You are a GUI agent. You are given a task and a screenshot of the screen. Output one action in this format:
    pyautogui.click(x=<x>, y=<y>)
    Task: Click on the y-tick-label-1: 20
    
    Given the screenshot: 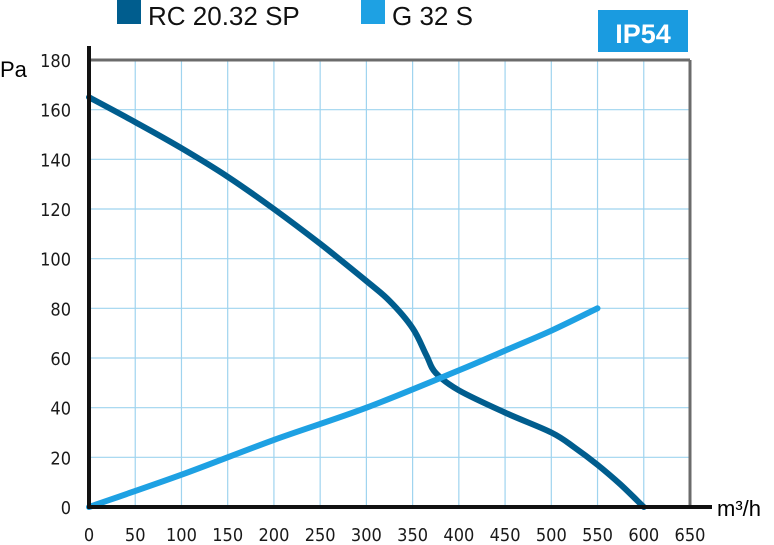 What is the action you would take?
    pyautogui.click(x=60, y=458)
    